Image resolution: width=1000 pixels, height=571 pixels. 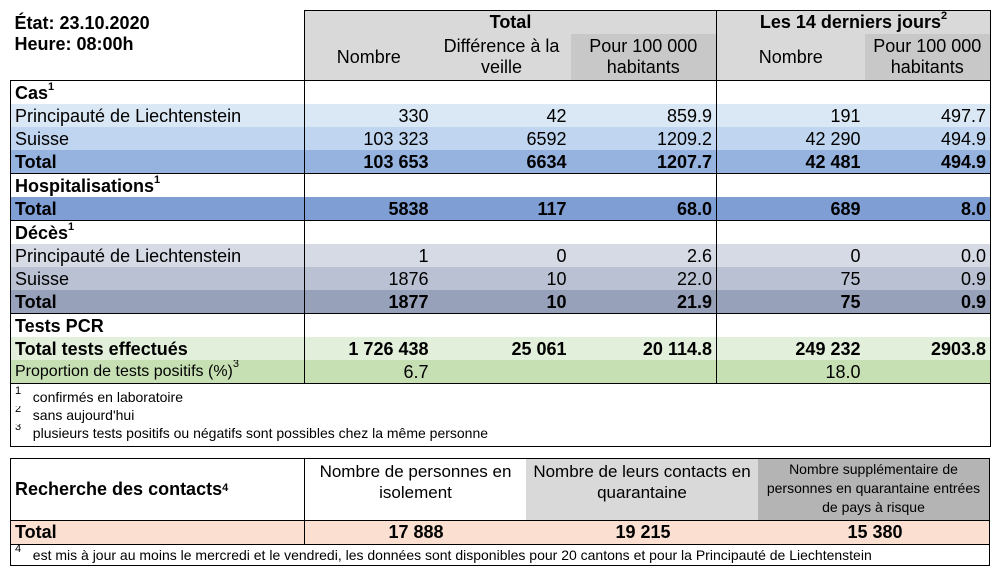 I want to click on table-row: Suisse 103 323 6592 1209.2 42 290 494.9, so click(x=500, y=138).